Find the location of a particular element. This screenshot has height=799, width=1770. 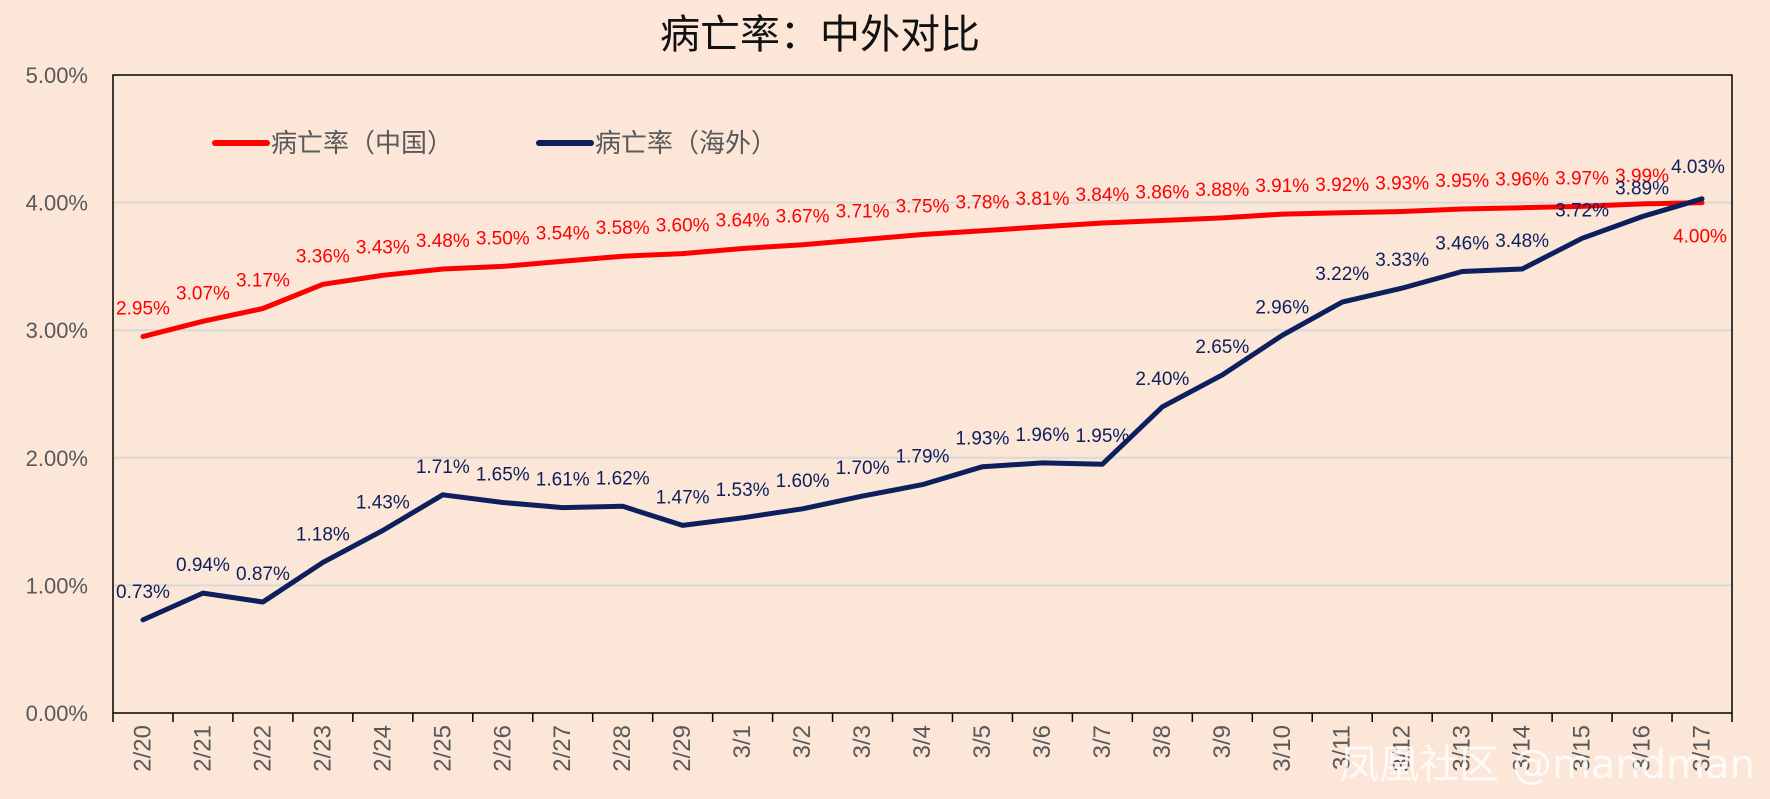

data-label-china: 3.97% is located at coordinates (1582, 178).